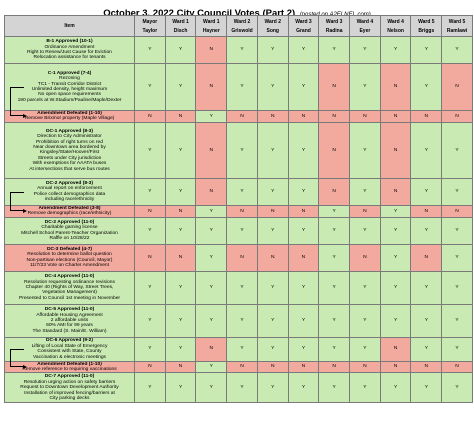  What do you see at coordinates (69, 346) in the screenshot?
I see `item-description: Lifting of Local State of Emergency` at bounding box center [69, 346].